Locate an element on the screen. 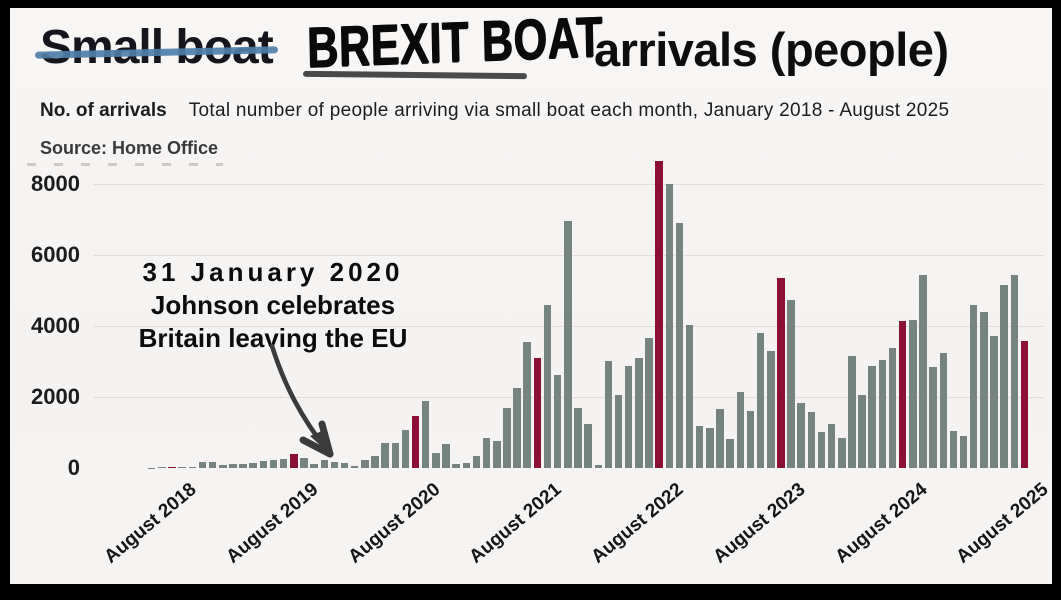 The height and width of the screenshot is (600, 1061). y-tick-0: 0 is located at coordinates (73, 467).